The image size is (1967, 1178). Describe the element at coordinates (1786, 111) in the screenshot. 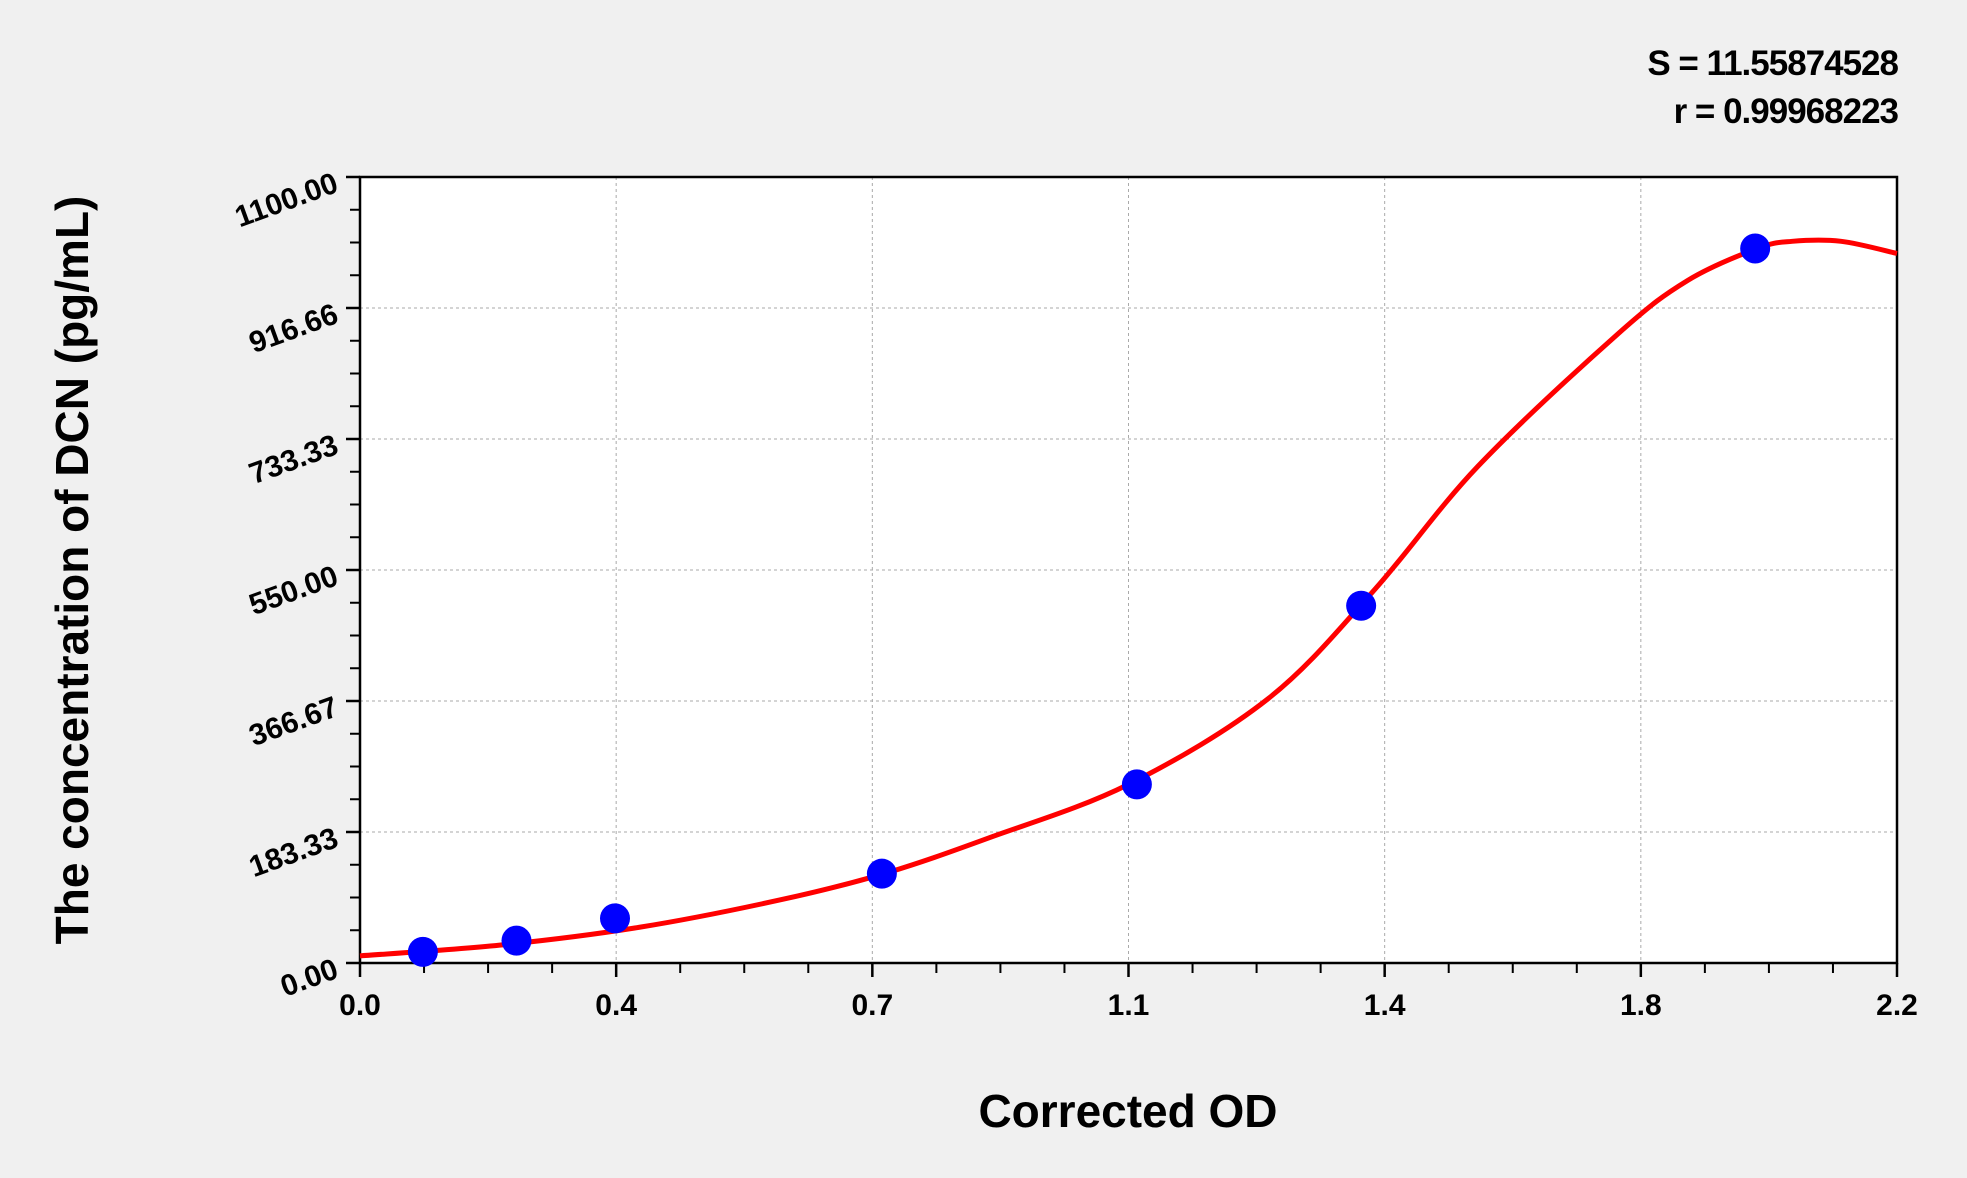

I see `stat-r: r = 0.99968223` at that location.